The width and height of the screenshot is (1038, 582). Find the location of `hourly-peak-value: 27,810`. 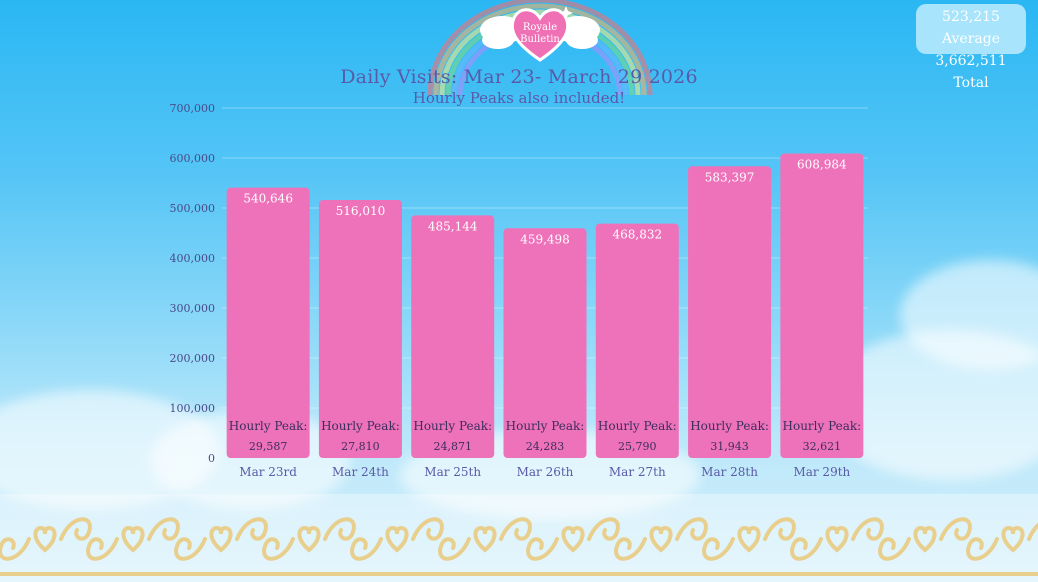

hourly-peak-value: 27,810 is located at coordinates (360, 446).